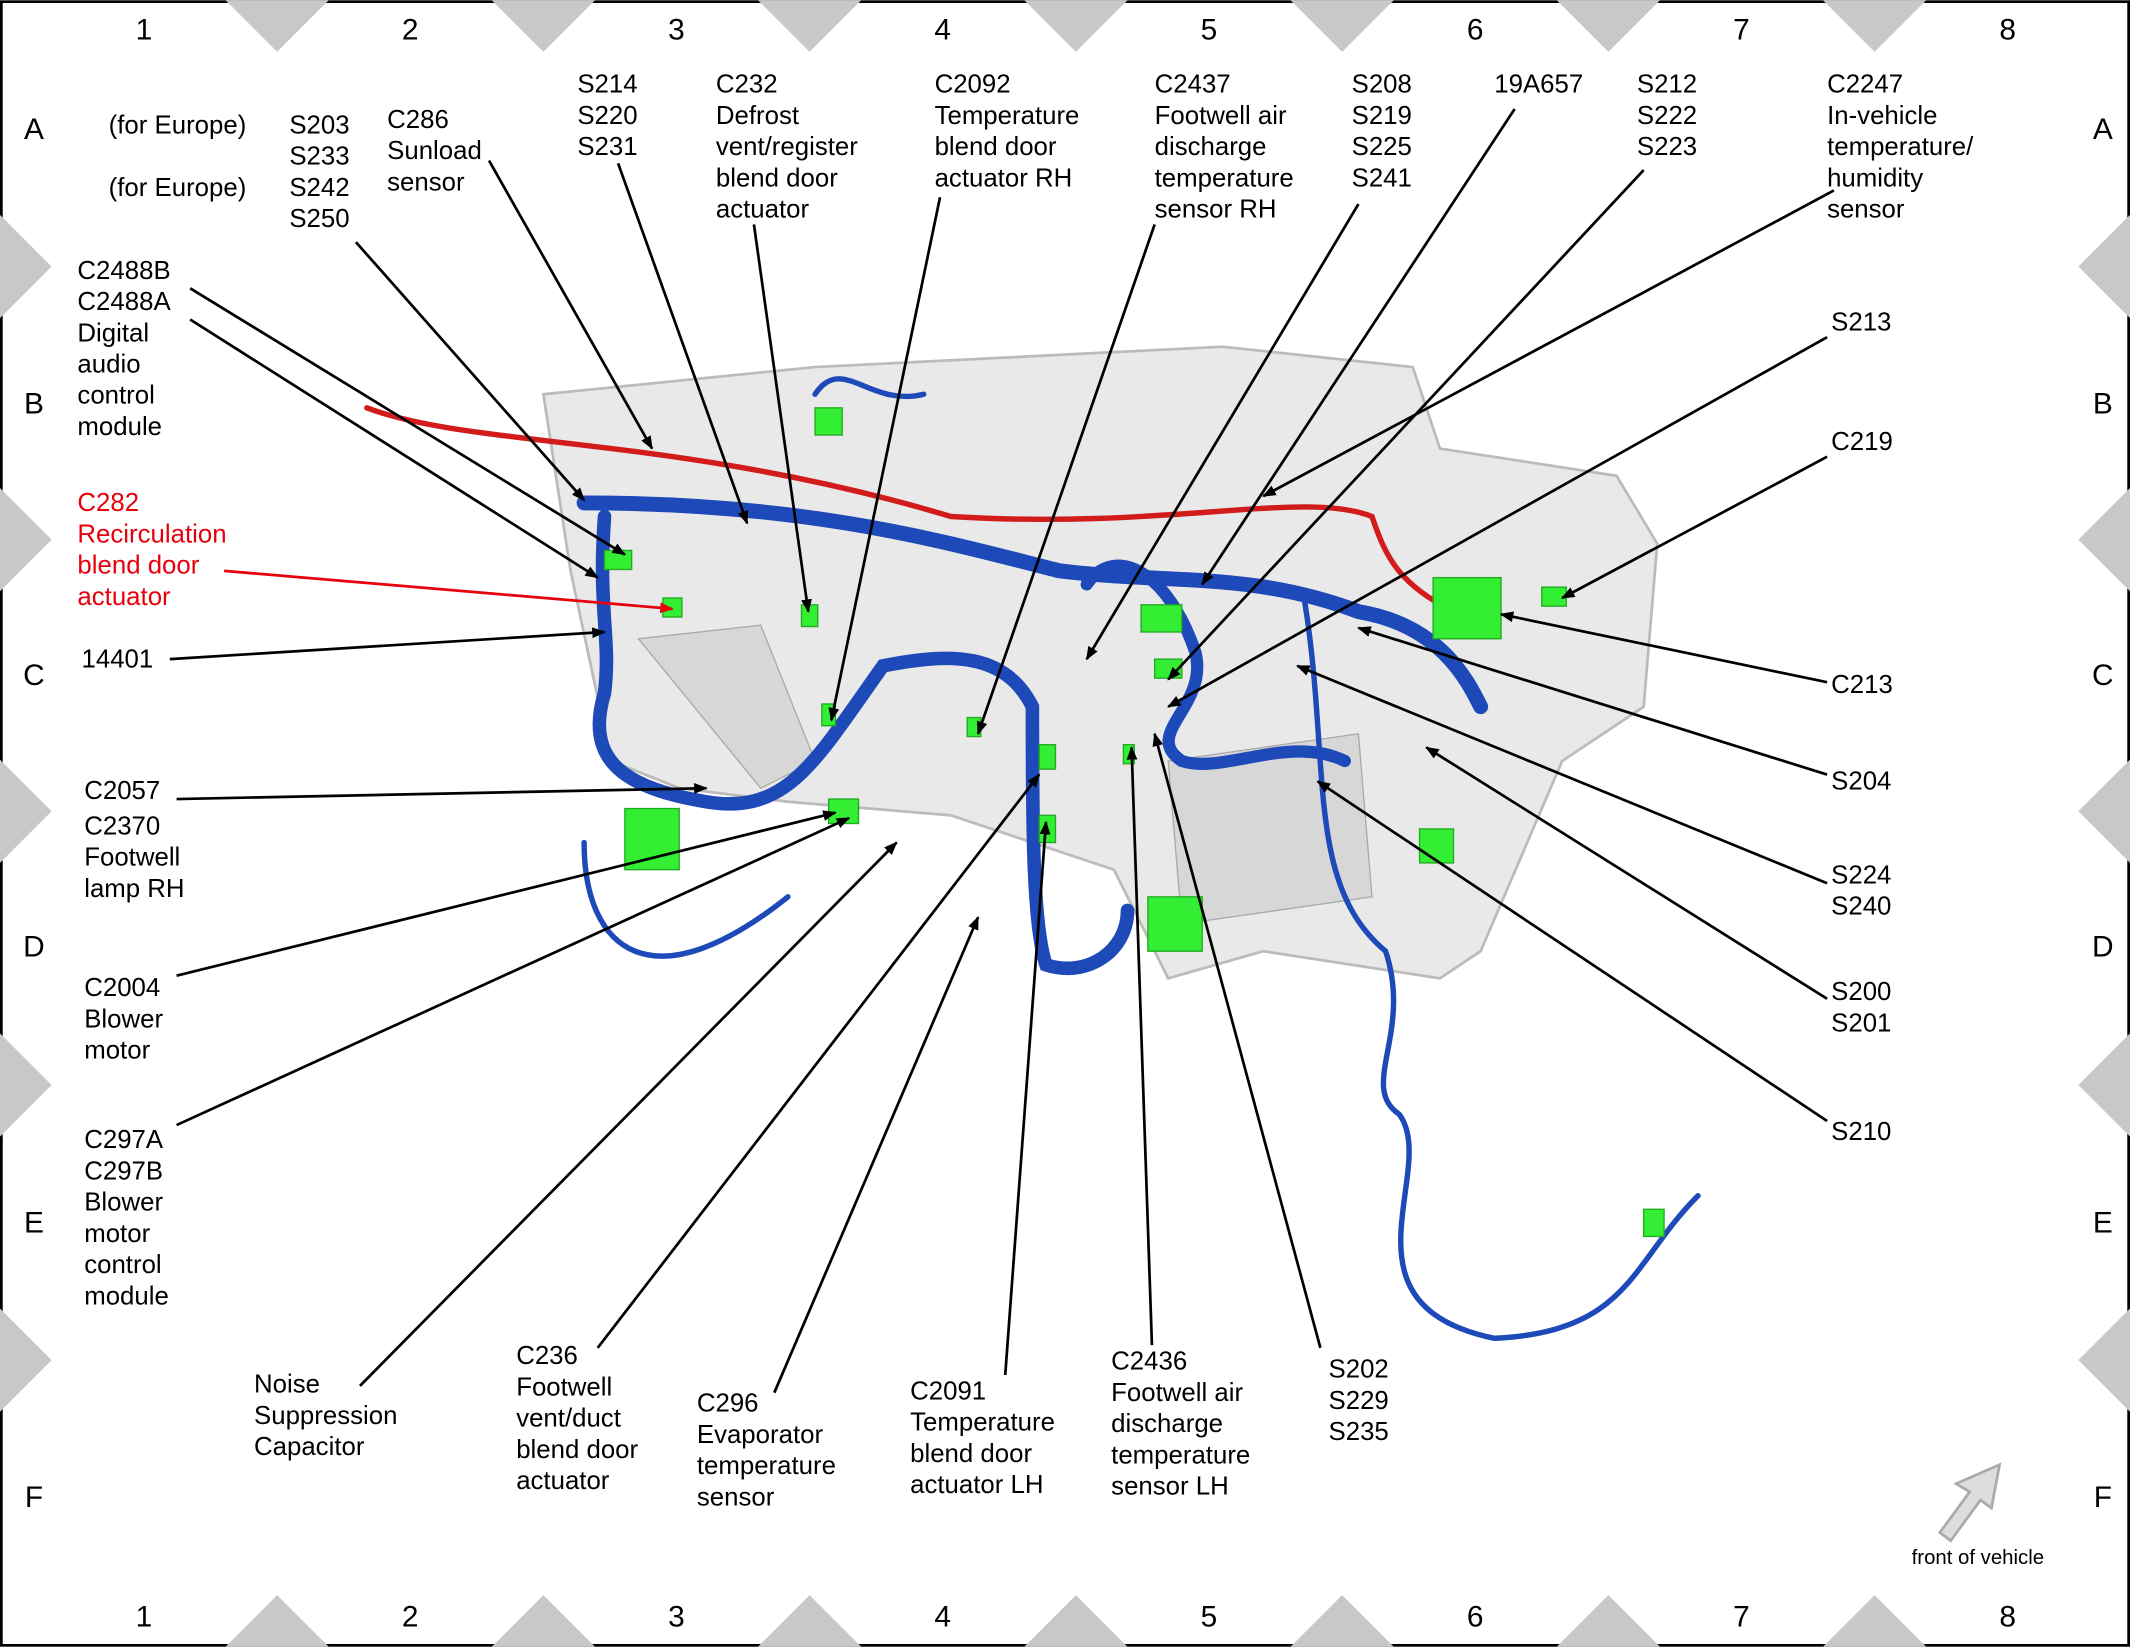 The image size is (2130, 1647). I want to click on grid-column: 2, so click(410, 1616).